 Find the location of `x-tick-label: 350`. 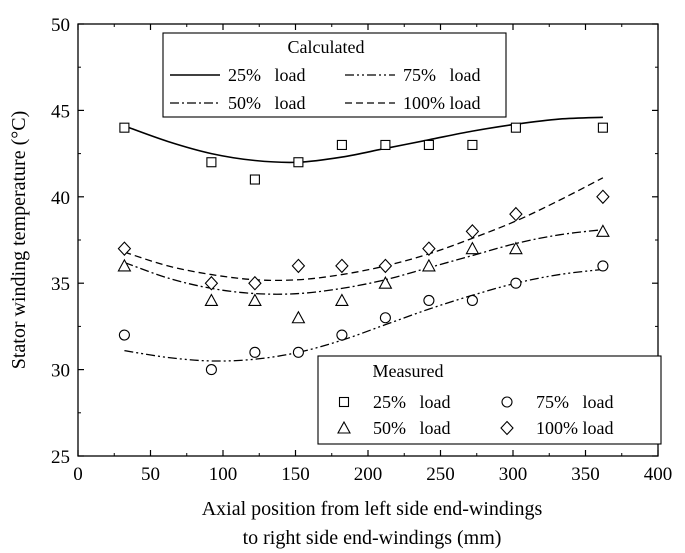

x-tick-label: 350 is located at coordinates (585, 474).